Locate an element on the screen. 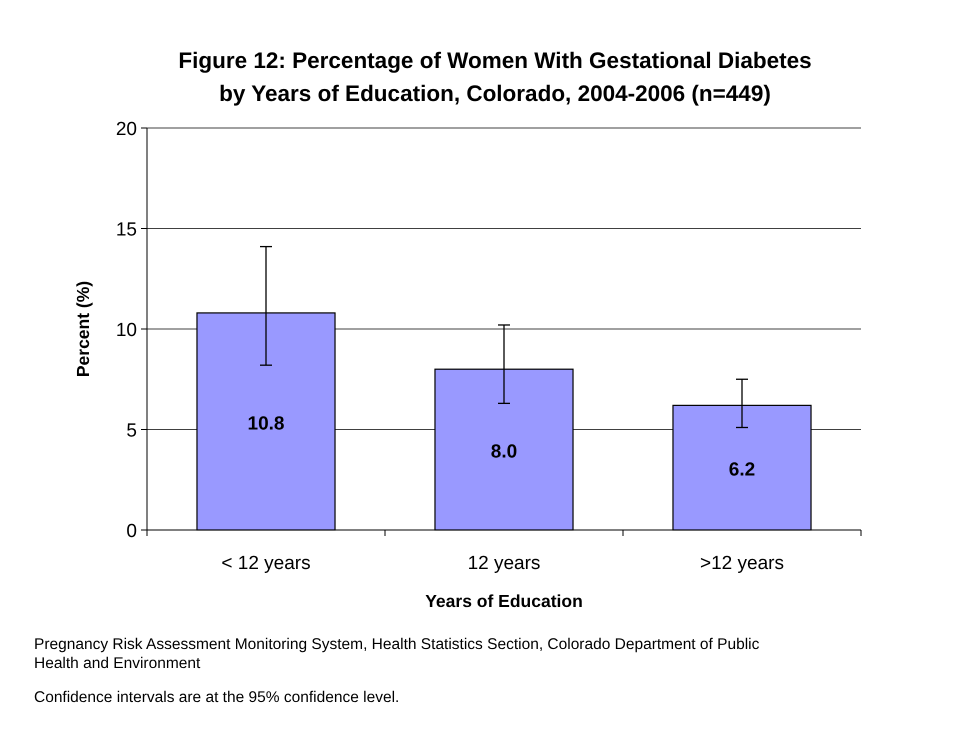 The width and height of the screenshot is (961, 729). y-tick-label: 10 is located at coordinates (126, 330).